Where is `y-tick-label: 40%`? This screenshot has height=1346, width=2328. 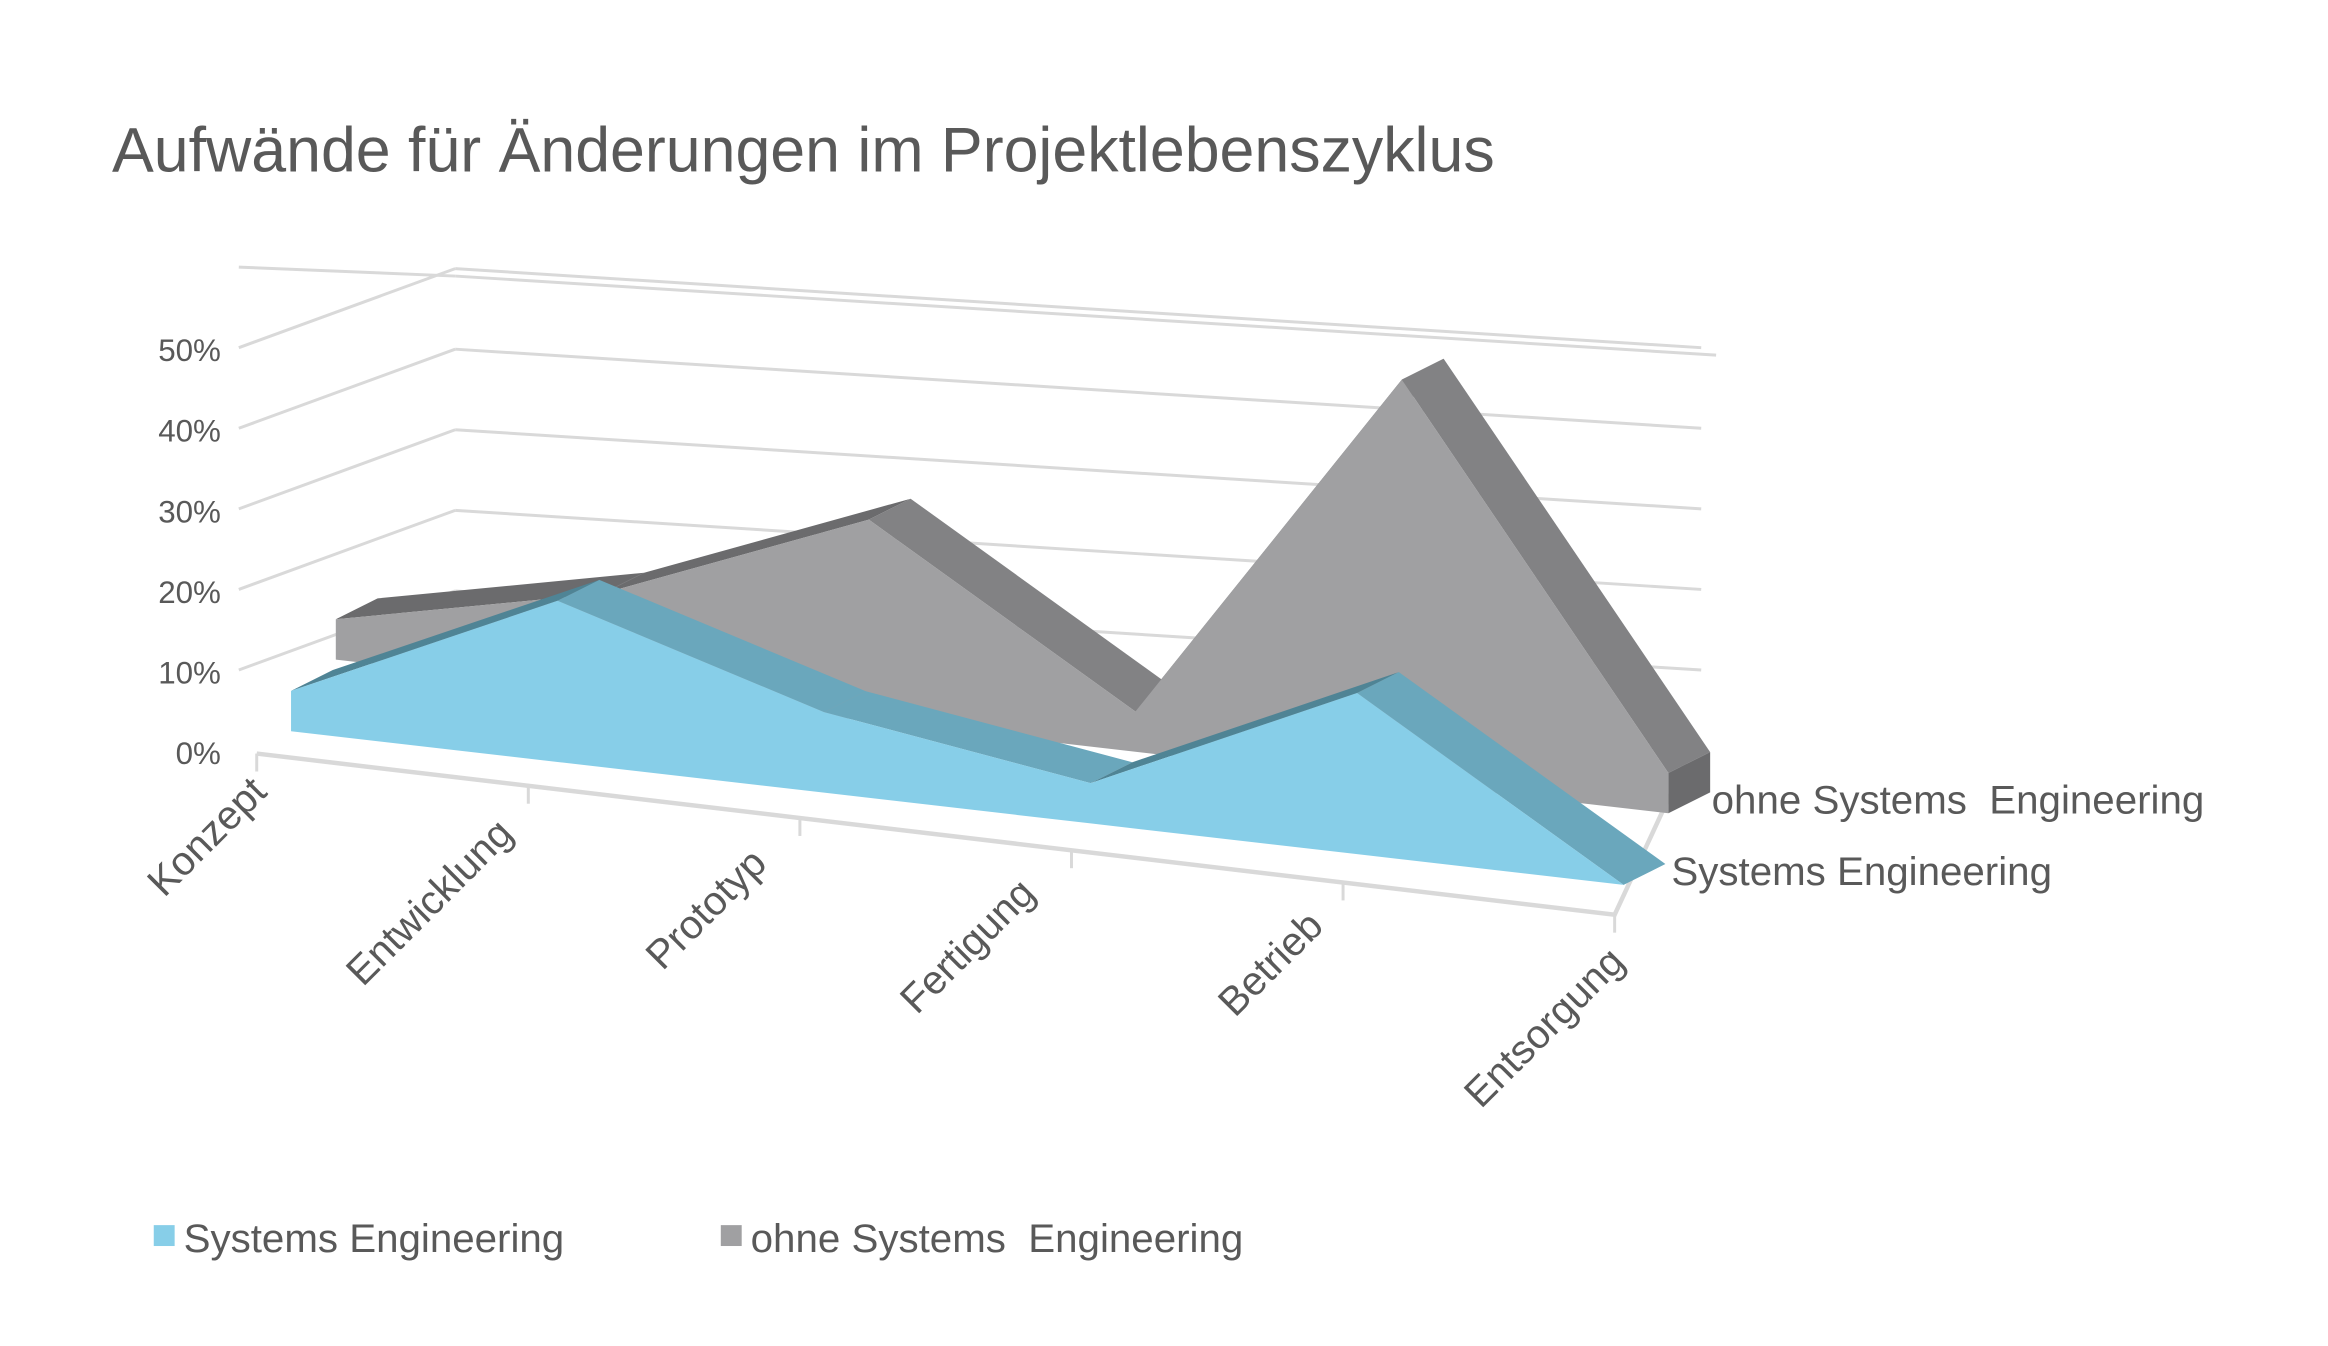 y-tick-label: 40% is located at coordinates (189, 431).